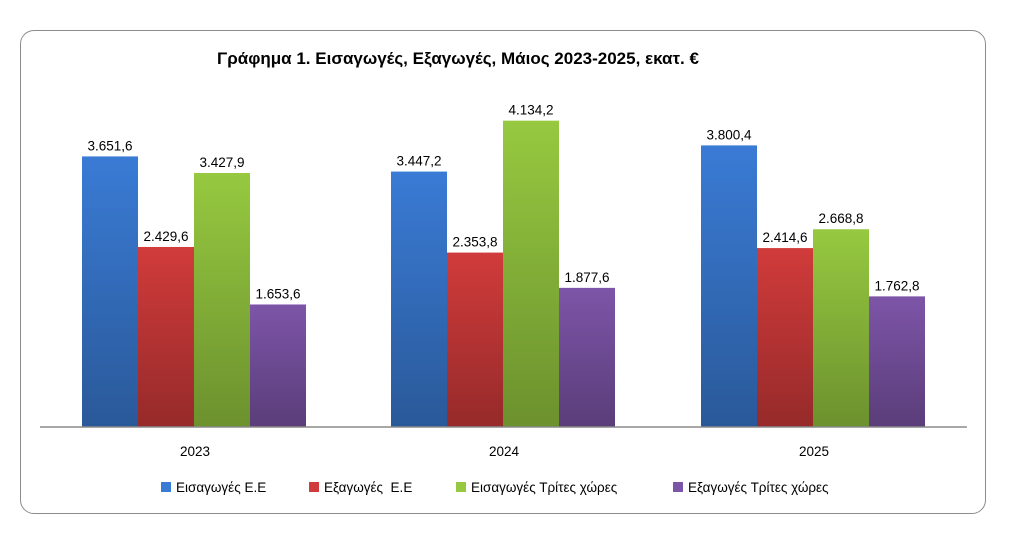  I want to click on x-tick-label-2023: 2023, so click(195, 451).